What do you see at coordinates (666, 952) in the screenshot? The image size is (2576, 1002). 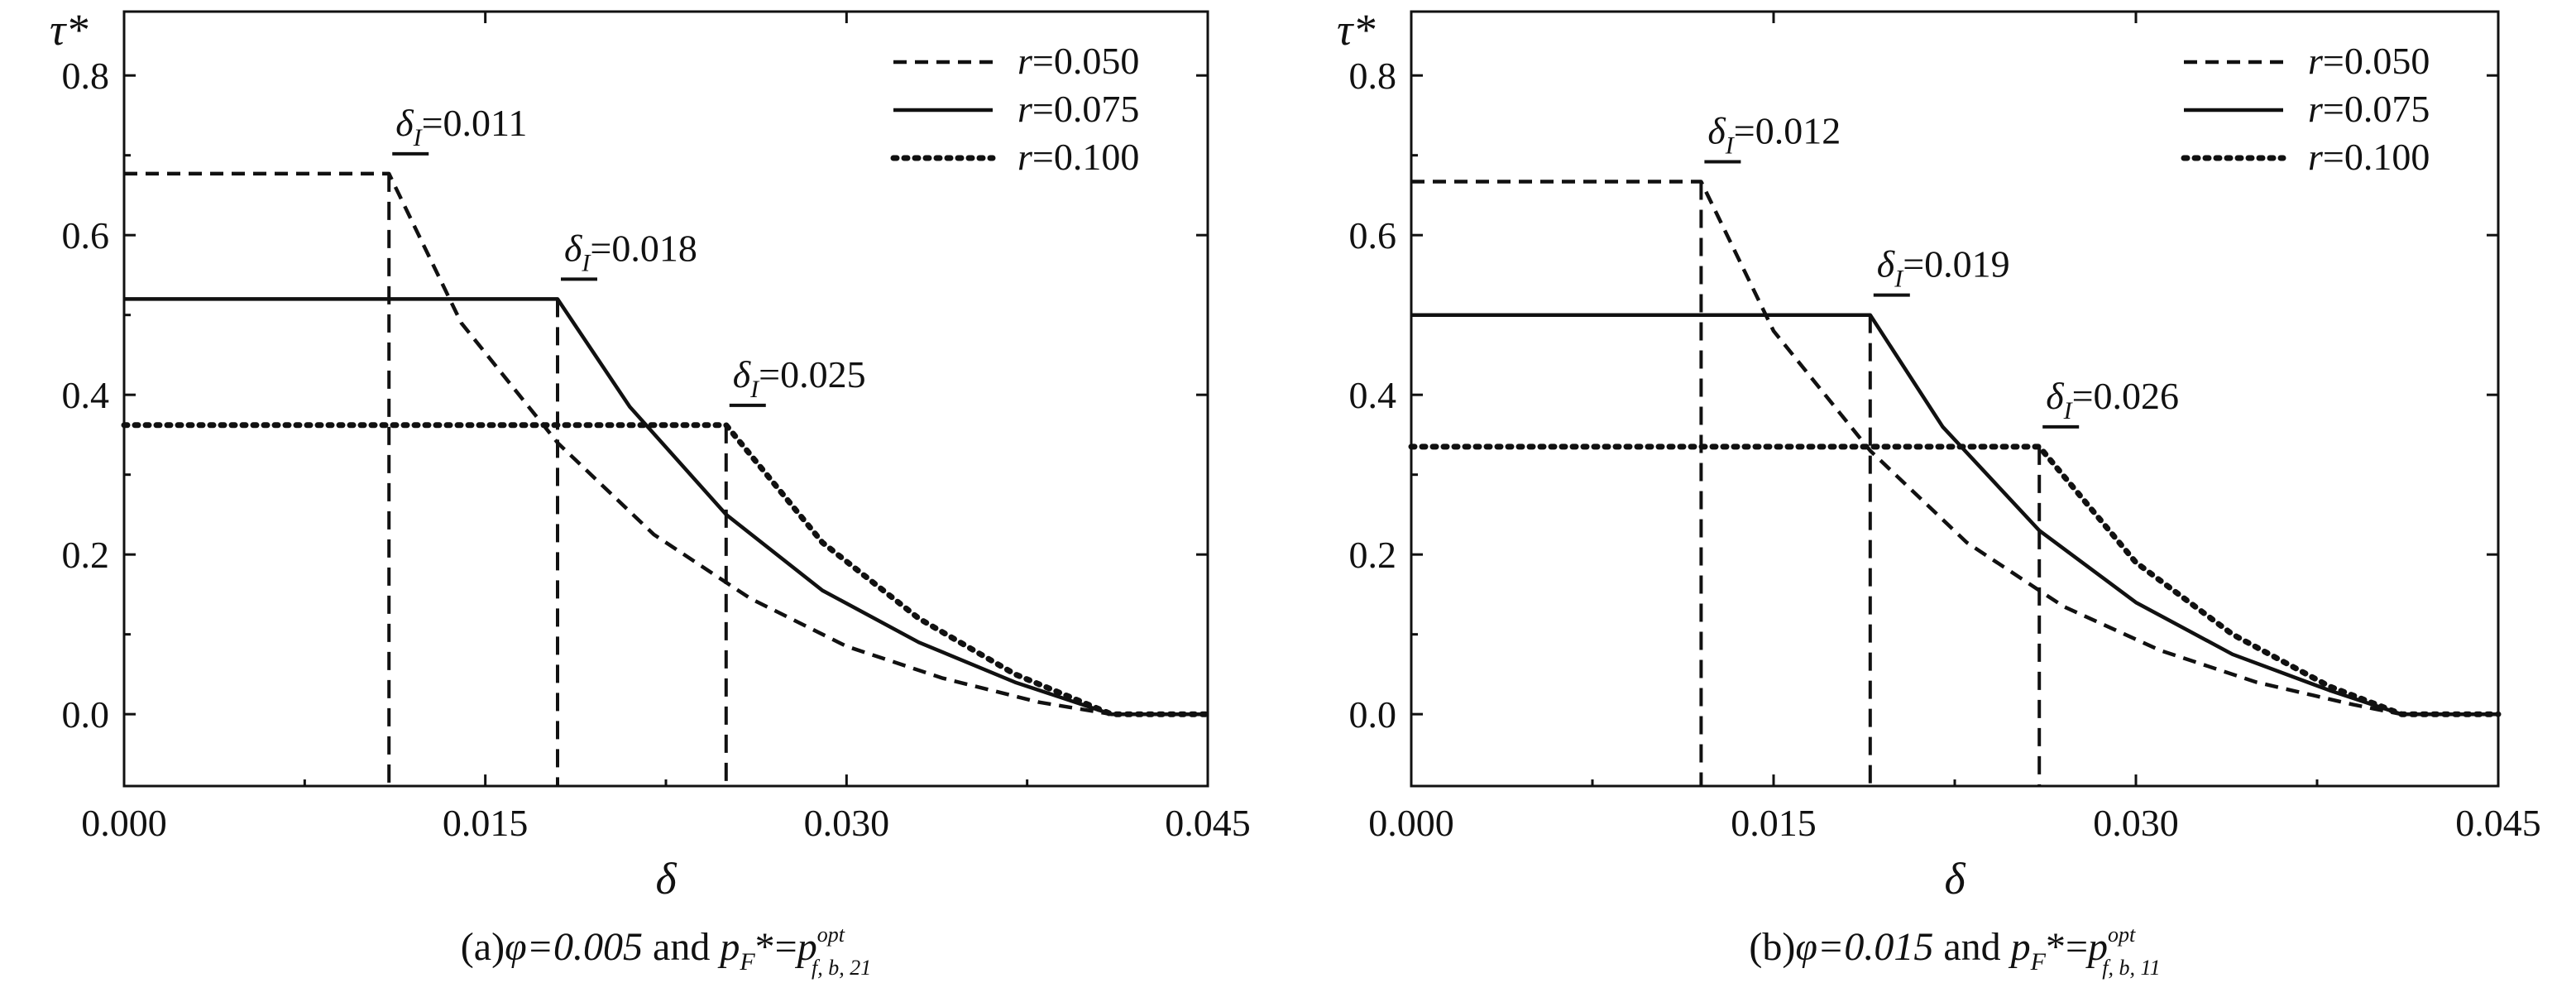 I see `panel-caption: (a)φ=0.005 and pF*=popt f, b, 21` at bounding box center [666, 952].